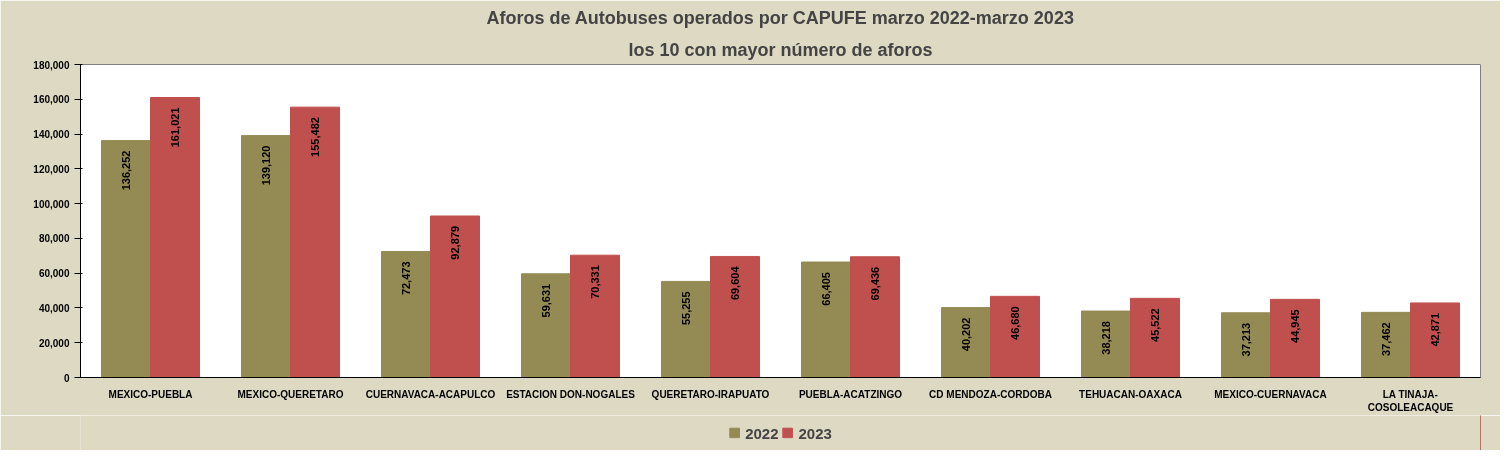  Describe the element at coordinates (54, 274) in the screenshot. I see `y-tick-label: 60,000` at that location.